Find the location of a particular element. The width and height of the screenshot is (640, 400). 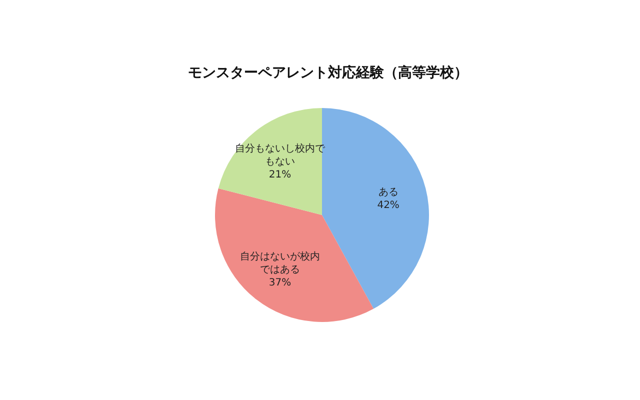

title: モンスターペアレント対応経験（高等学校） is located at coordinates (328, 73).